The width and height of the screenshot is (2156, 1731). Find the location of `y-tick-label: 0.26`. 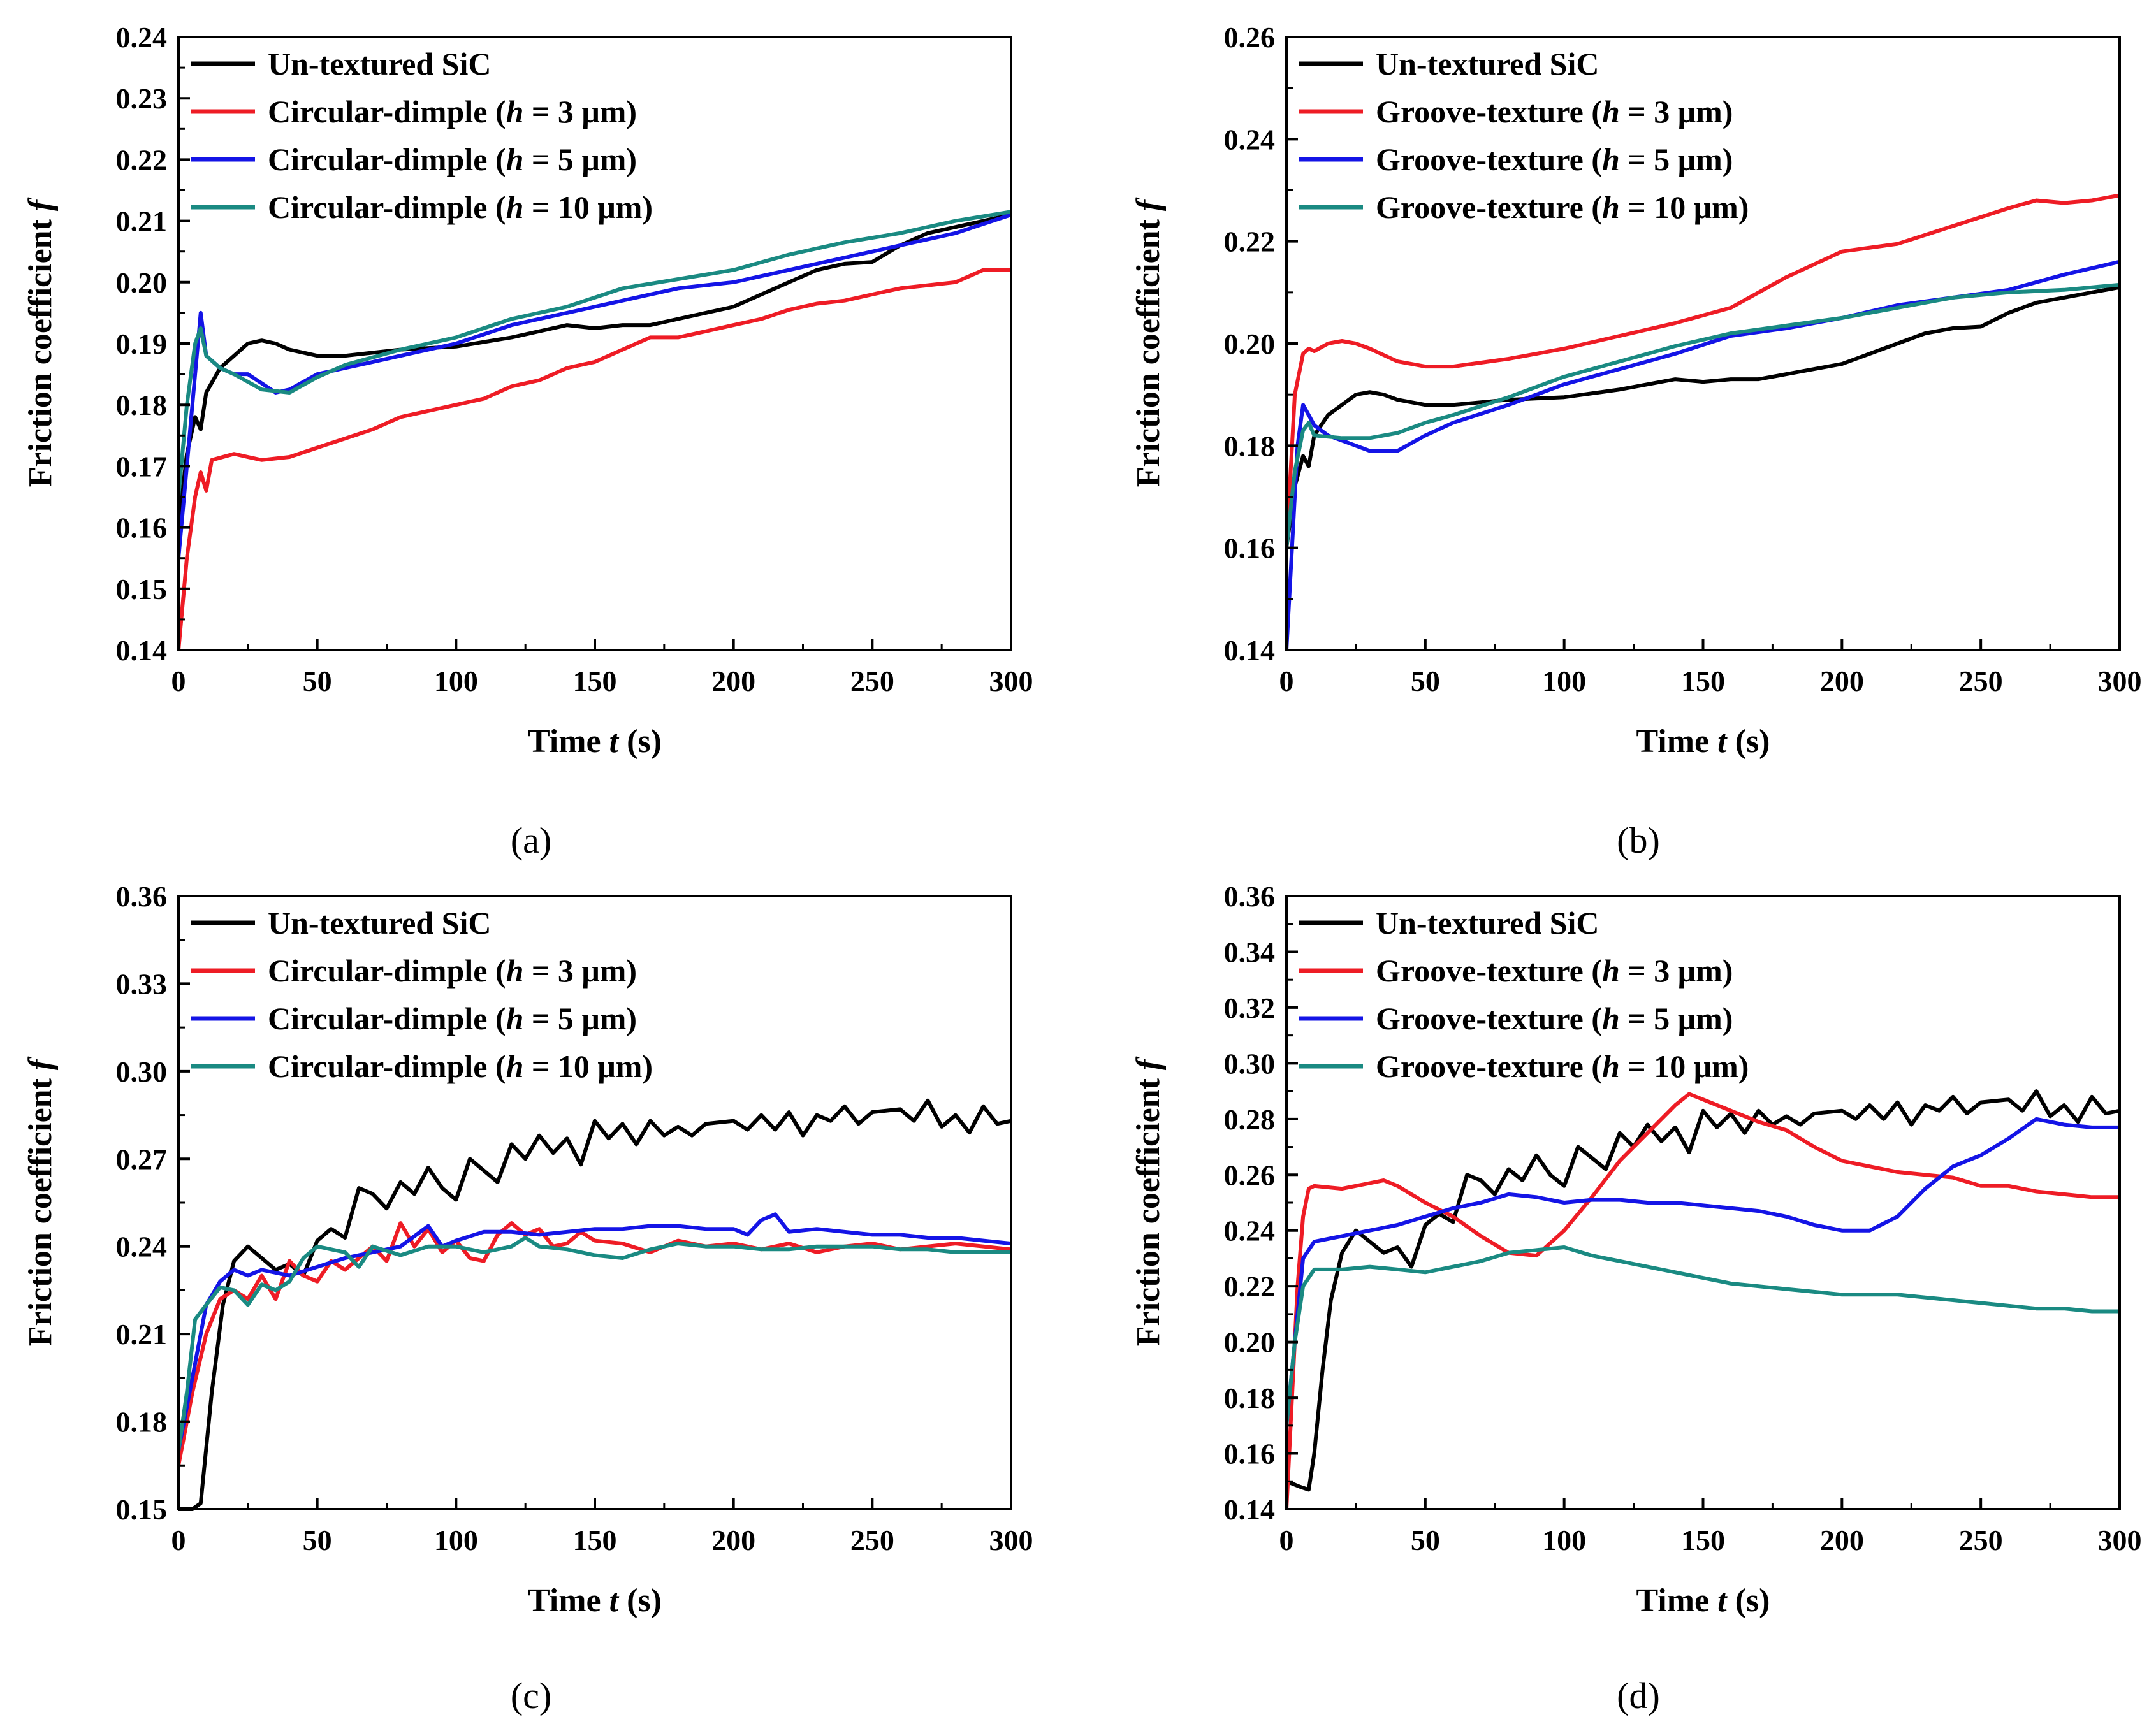

y-tick-label: 0.26 is located at coordinates (1250, 37).